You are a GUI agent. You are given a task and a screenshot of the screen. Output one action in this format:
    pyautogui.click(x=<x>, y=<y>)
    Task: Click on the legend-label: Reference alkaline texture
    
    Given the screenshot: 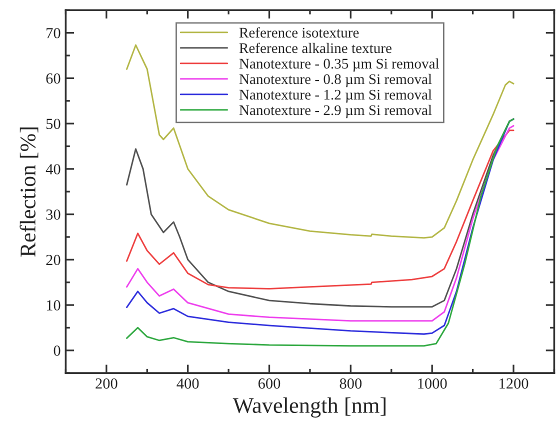 What is the action you would take?
    pyautogui.click(x=315, y=48)
    